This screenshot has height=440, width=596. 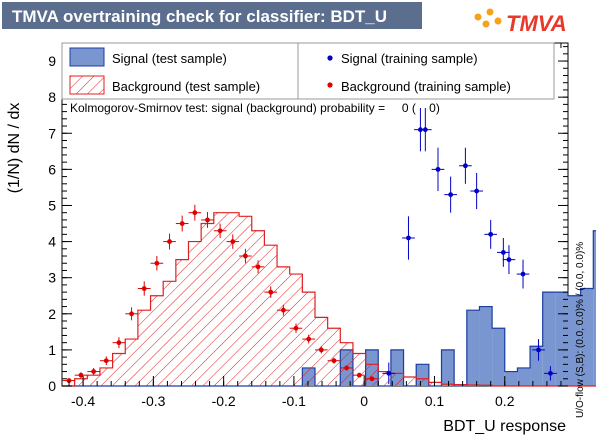 What do you see at coordinates (52, 278) in the screenshot?
I see `y-tick-label: 3` at bounding box center [52, 278].